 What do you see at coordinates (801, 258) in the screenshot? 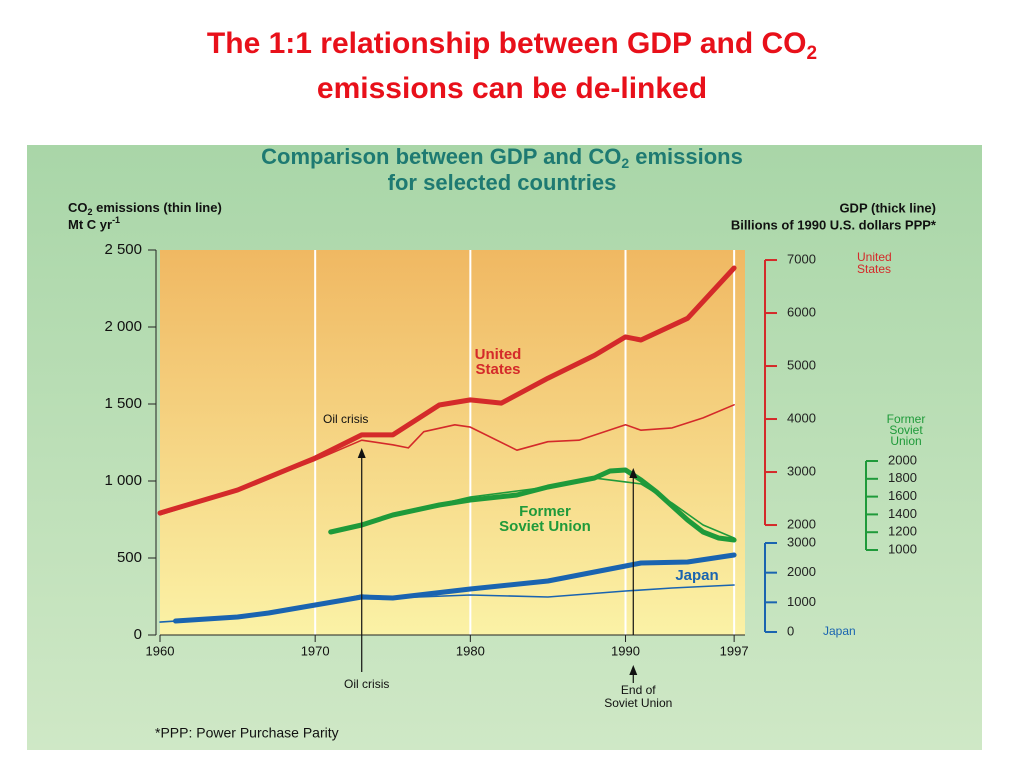
I see `right-tick-label: 7000` at bounding box center [801, 258].